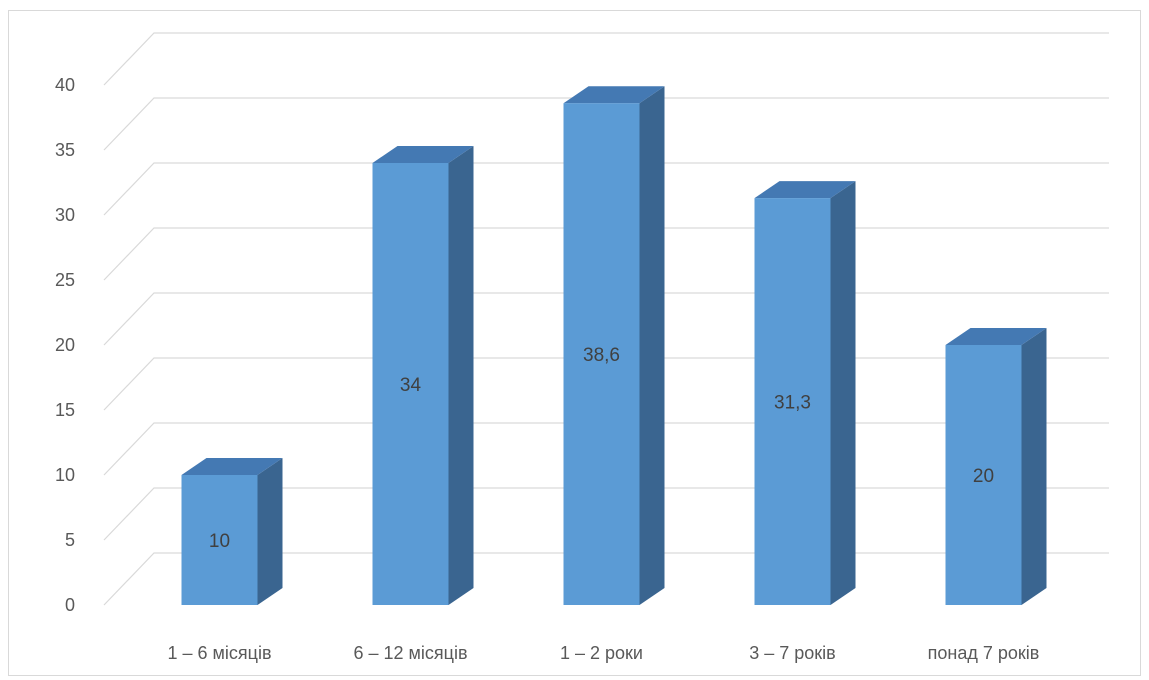 Image resolution: width=1149 pixels, height=680 pixels. I want to click on x-tick-label: понад 7 років, so click(984, 653).